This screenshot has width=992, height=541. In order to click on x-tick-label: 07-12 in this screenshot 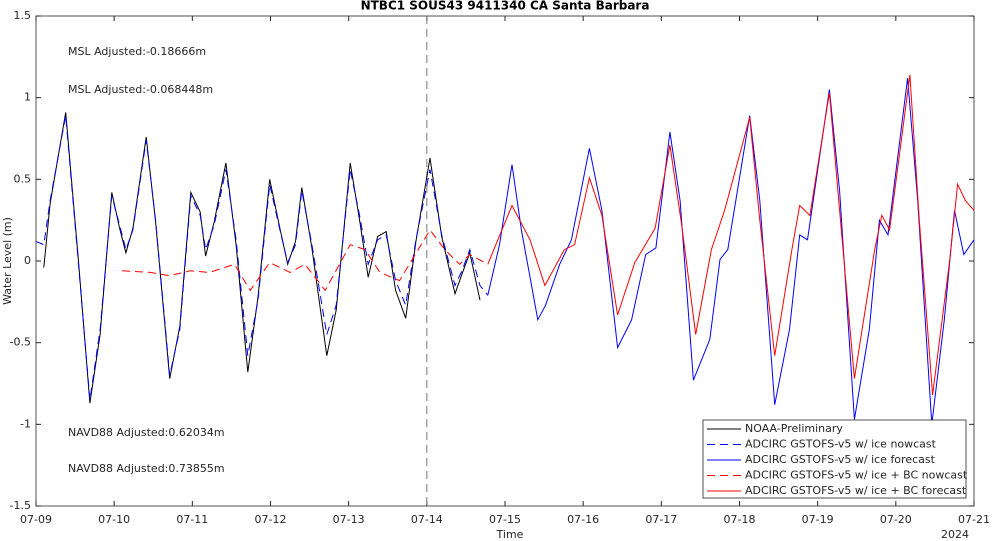, I will do `click(271, 519)`.